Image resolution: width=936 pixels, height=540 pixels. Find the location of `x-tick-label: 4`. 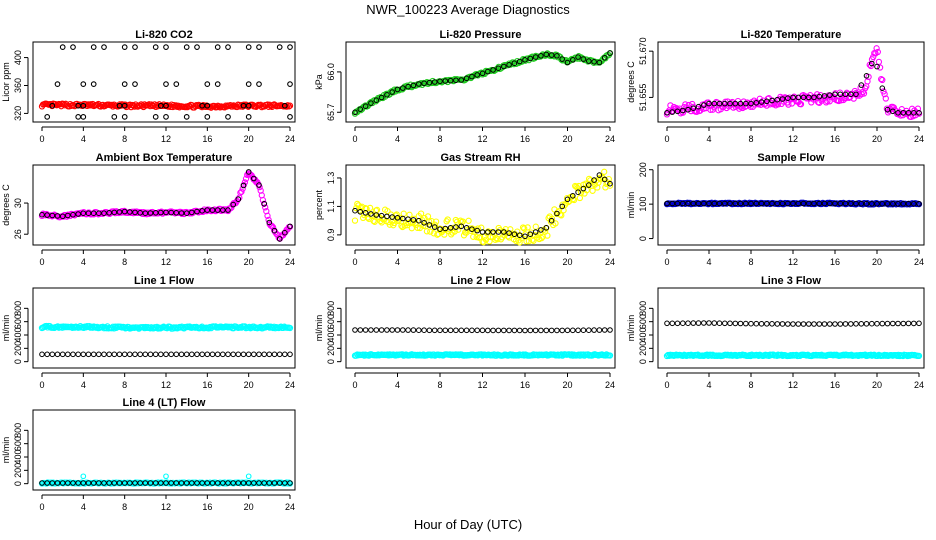

x-tick-label: 4 is located at coordinates (708, 262).